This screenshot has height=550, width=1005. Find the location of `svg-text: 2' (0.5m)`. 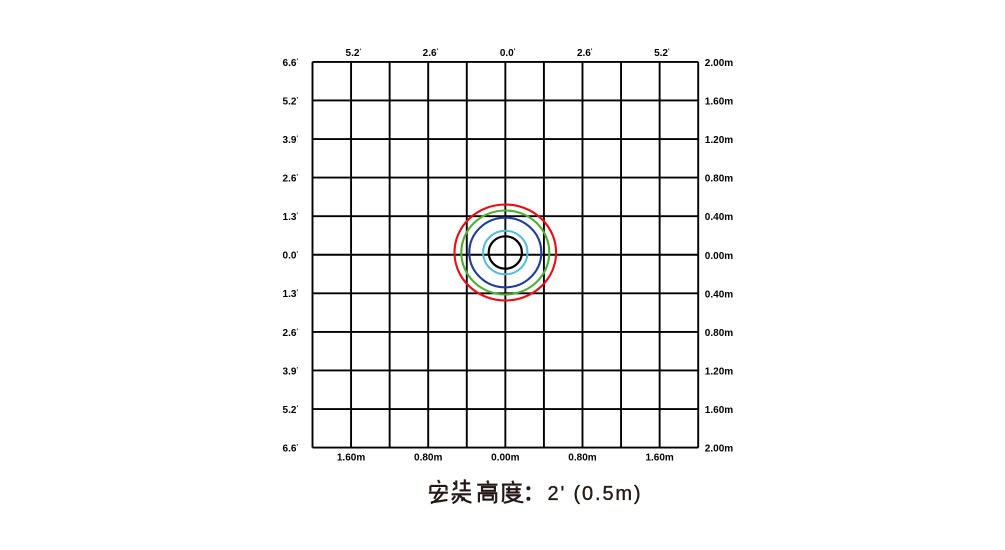

svg-text: 2' (0.5m) is located at coordinates (595, 494).